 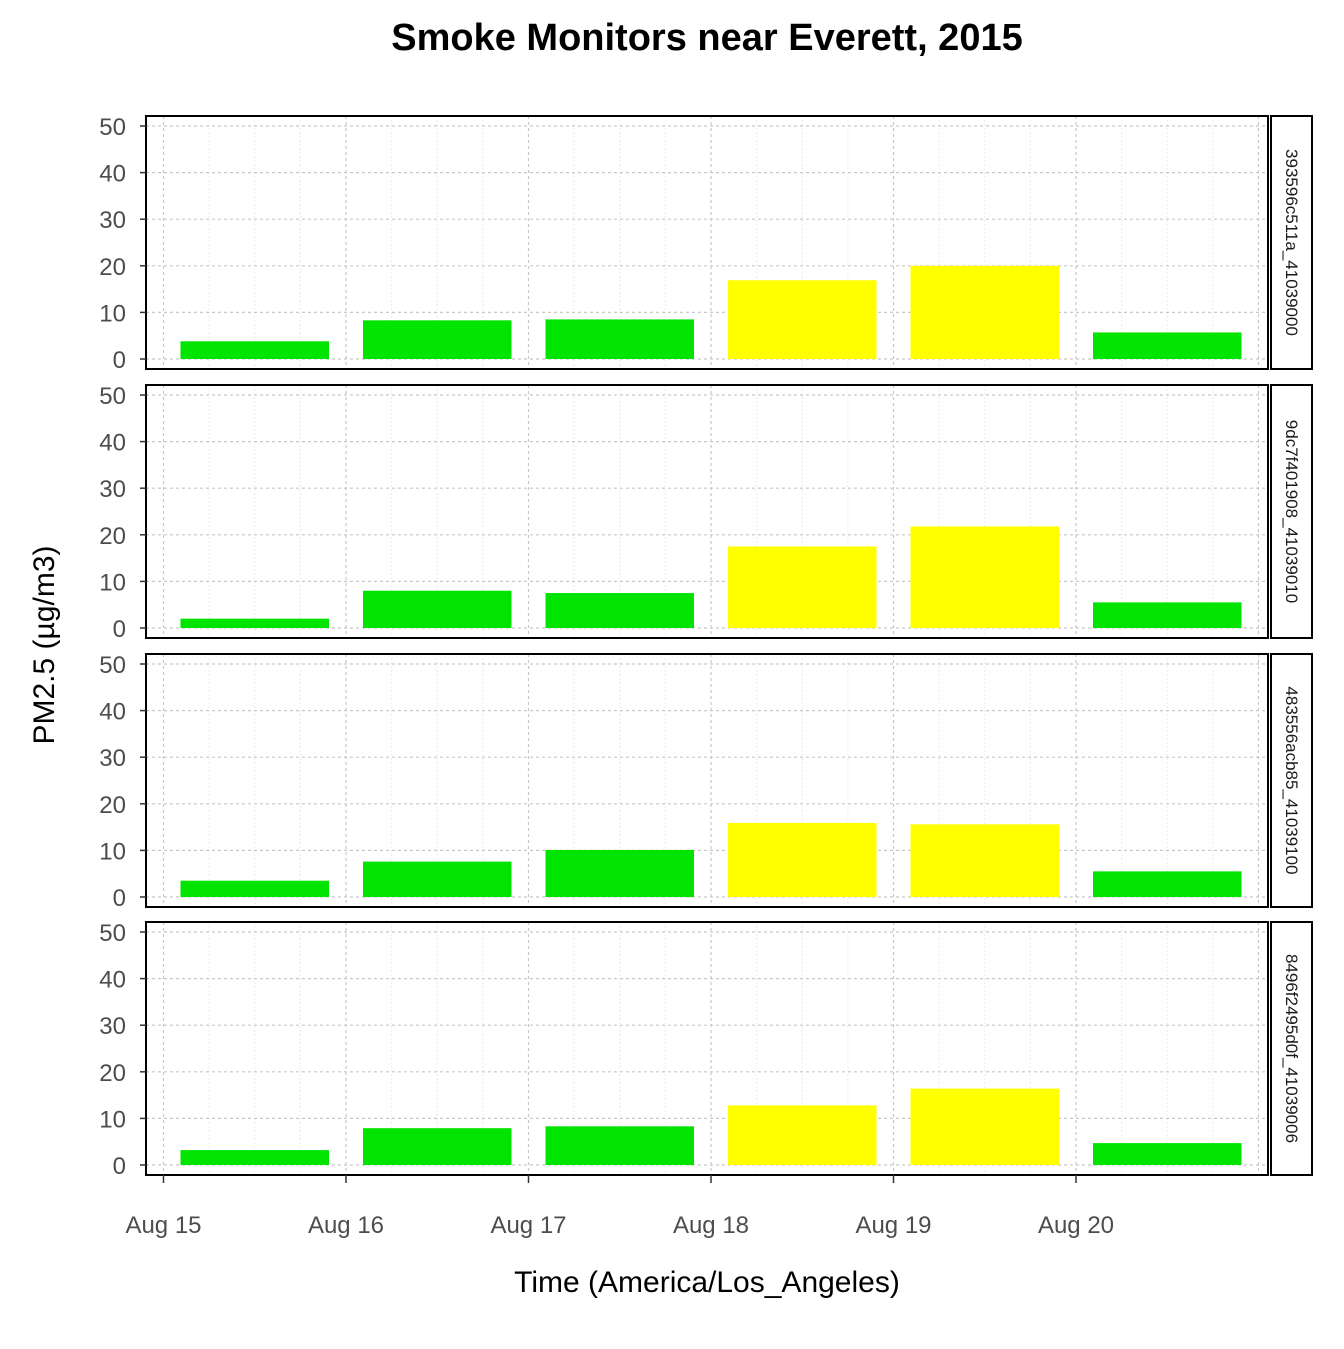 I want to click on chart-title: Smoke Monitors near Everett, 2015, so click(x=706, y=38).